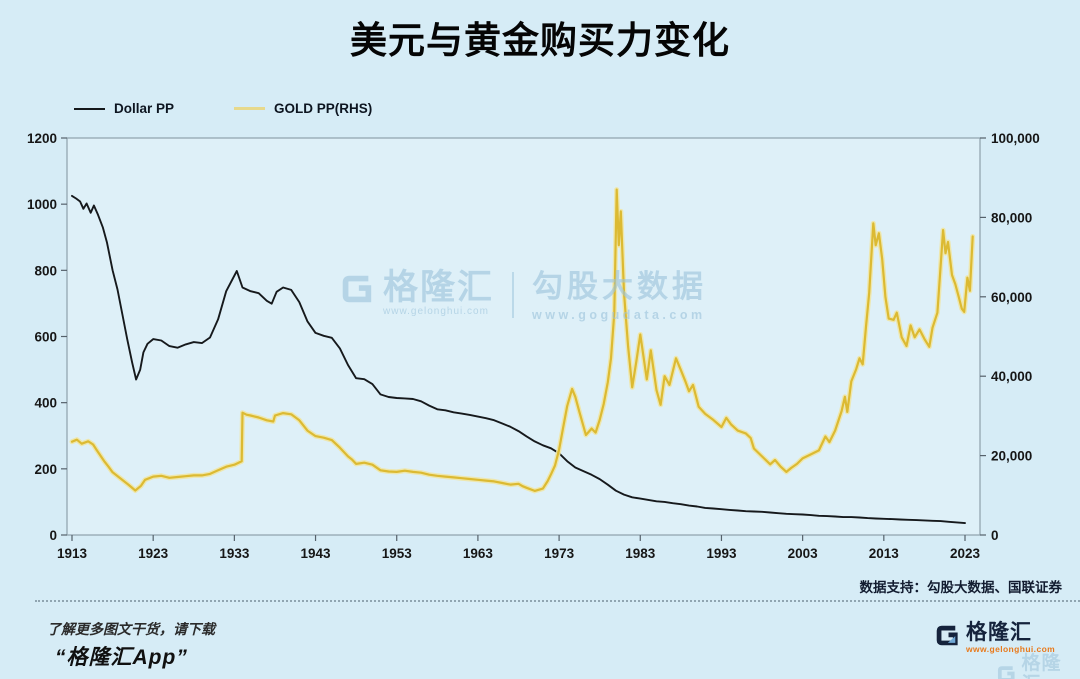 This screenshot has height=679, width=1080. What do you see at coordinates (42, 138) in the screenshot?
I see `left-tick-label: 1200` at bounding box center [42, 138].